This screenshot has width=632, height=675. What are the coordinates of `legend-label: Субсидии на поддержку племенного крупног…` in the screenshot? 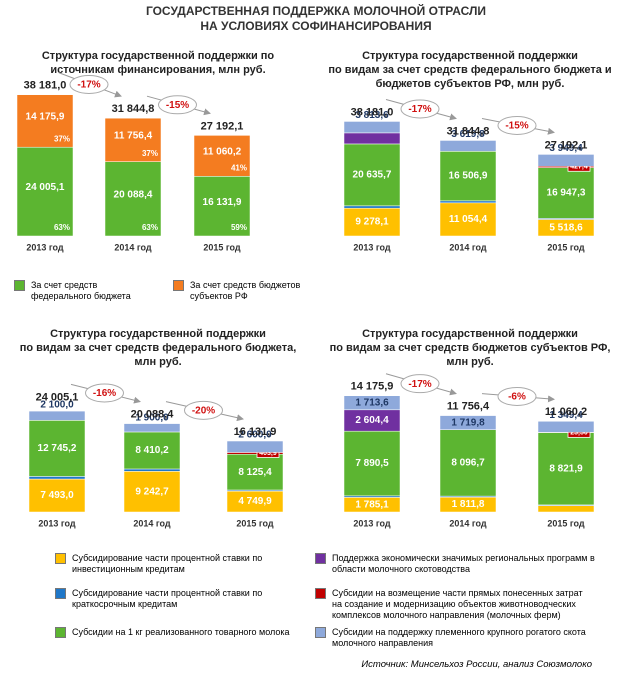 It's located at (459, 637).